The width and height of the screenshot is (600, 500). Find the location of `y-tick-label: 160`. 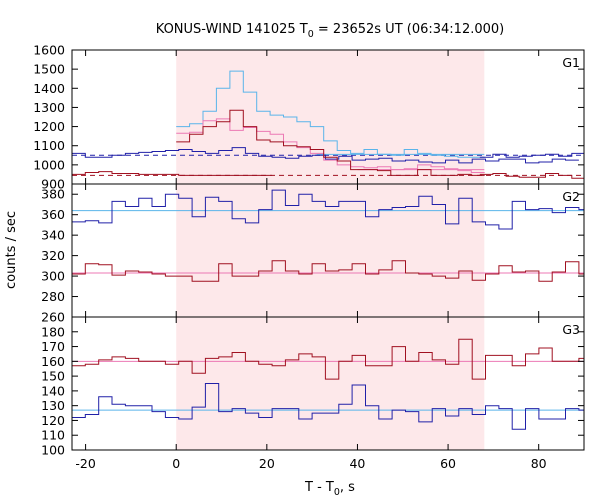

y-tick-label: 160 is located at coordinates (53, 361).